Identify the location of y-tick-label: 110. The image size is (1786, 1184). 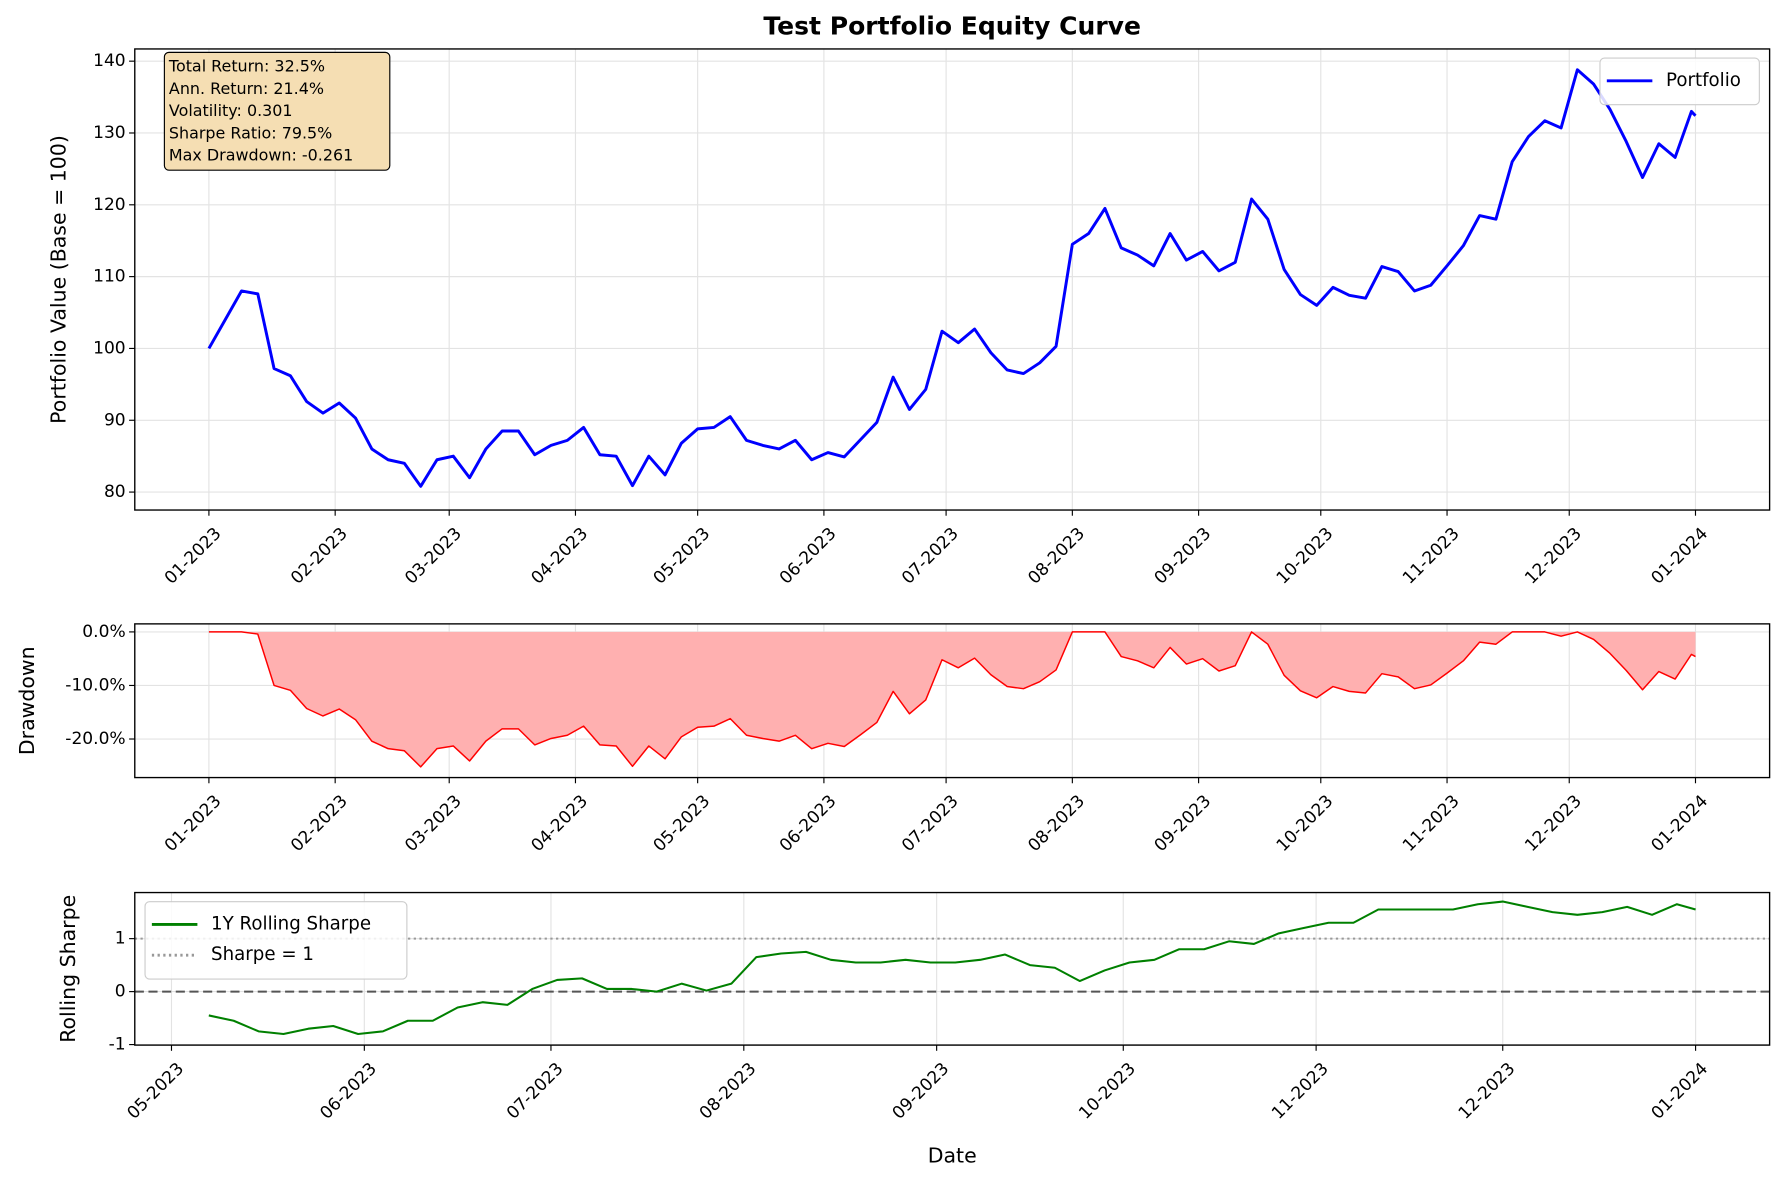
(109, 277).